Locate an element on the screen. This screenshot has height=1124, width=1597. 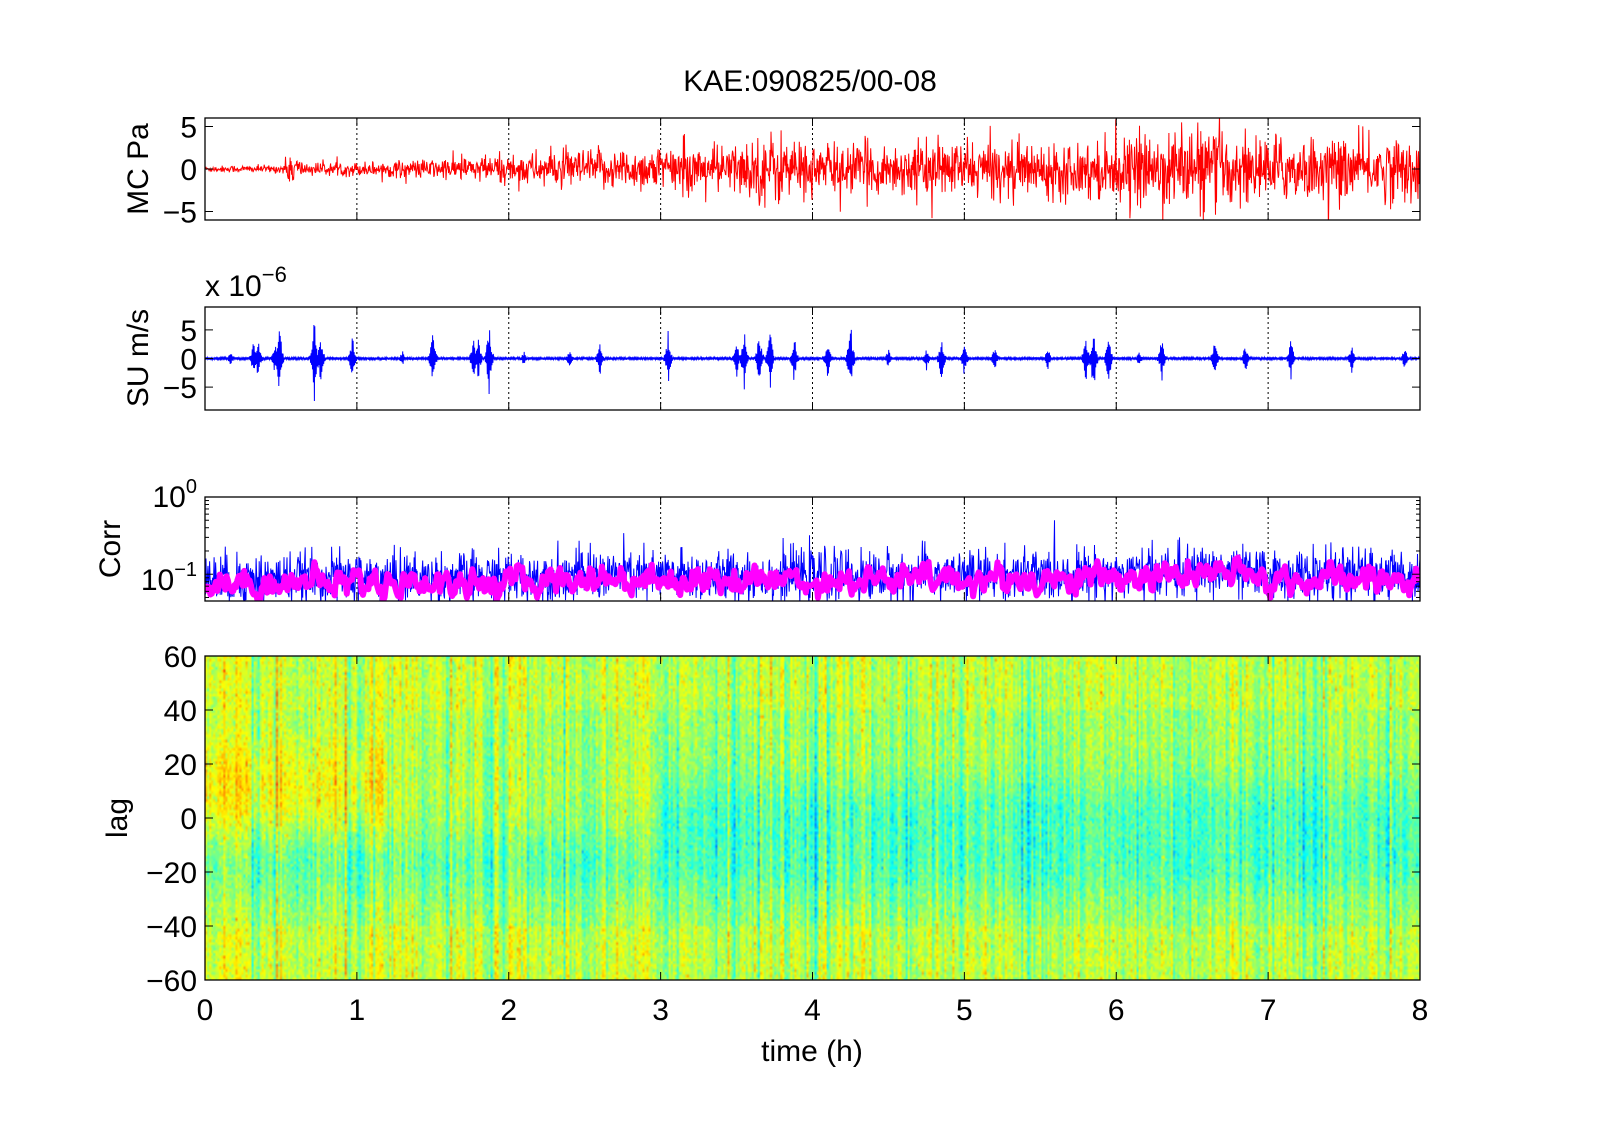
y-tick-label: 40 is located at coordinates (180, 711).